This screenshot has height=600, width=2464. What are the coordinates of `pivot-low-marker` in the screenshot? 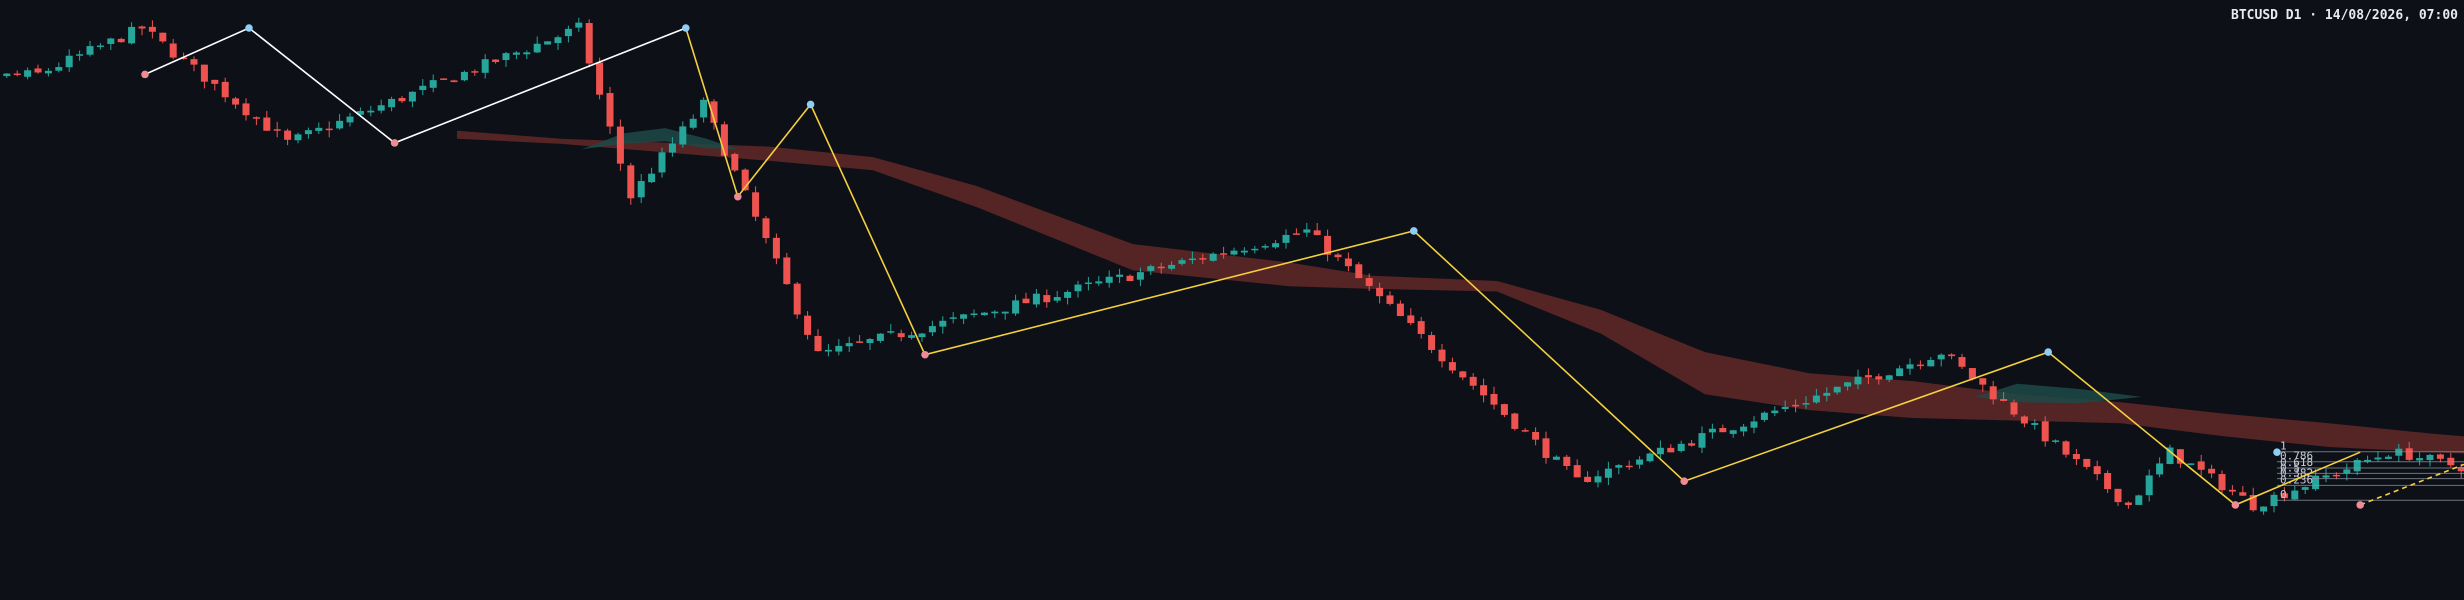 It's located at (145, 74).